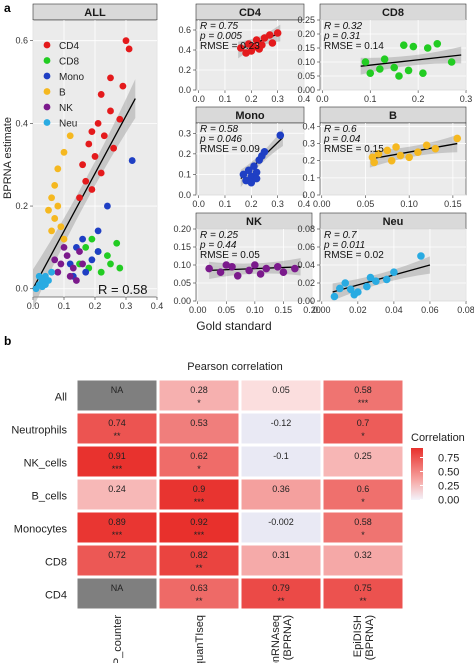  Describe the element at coordinates (308, 161) in the screenshot. I see `y-tick-label: 0.2` at that location.